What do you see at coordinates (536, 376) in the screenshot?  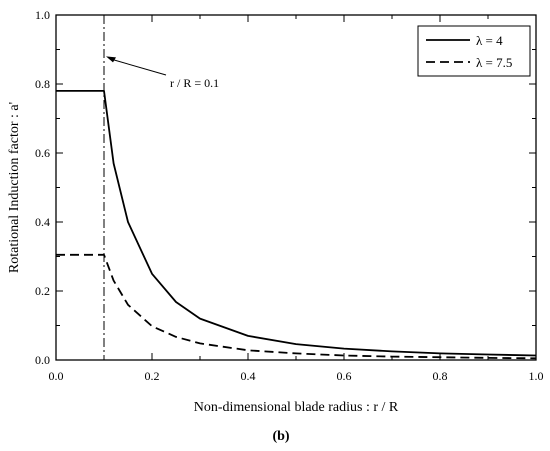 I see `x-tick-label: 1.0` at bounding box center [536, 376].